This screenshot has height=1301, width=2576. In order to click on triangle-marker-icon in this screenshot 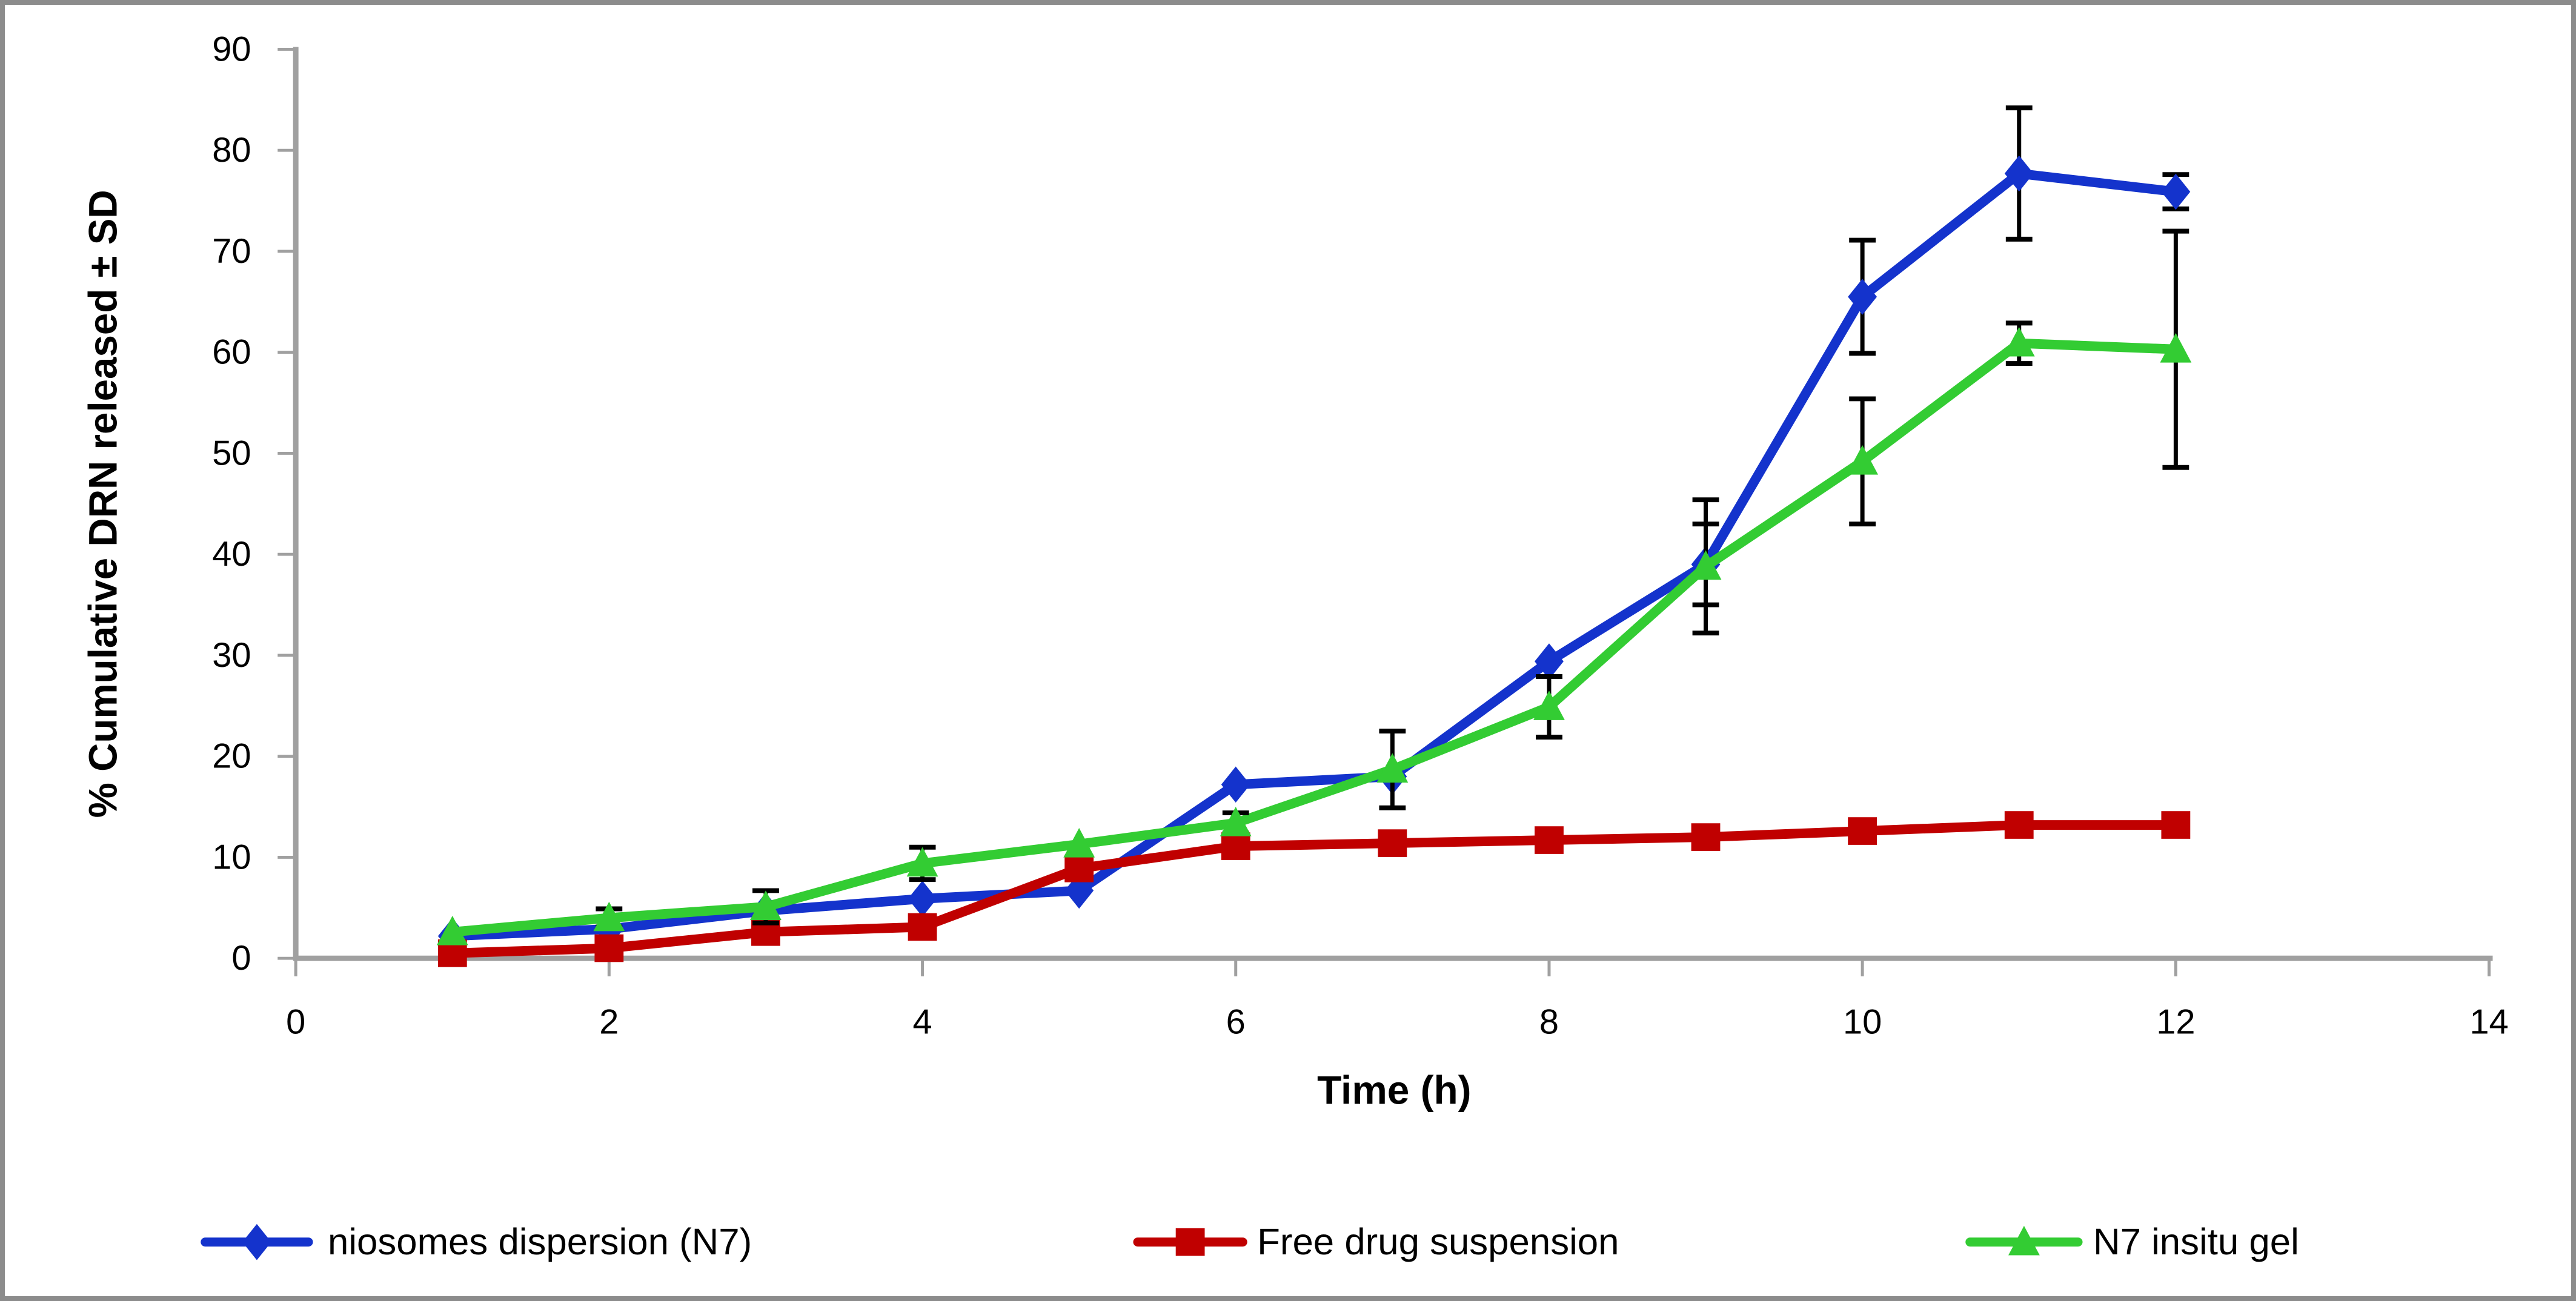, I will do `click(2024, 1240)`.